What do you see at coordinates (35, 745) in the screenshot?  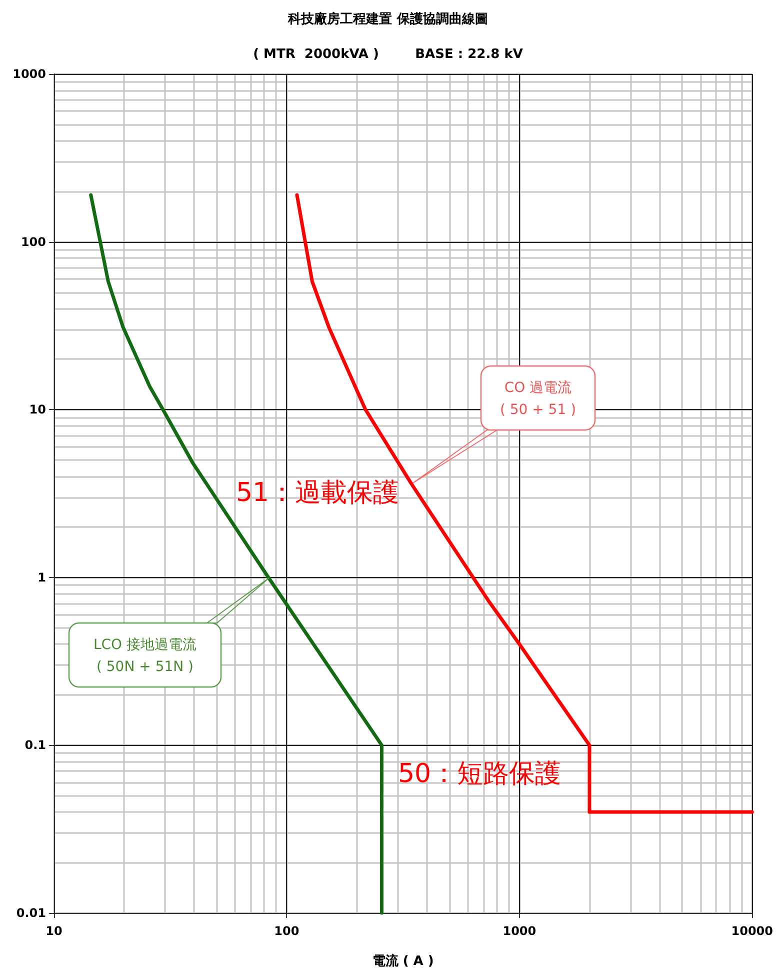 I see `y-tick-label: 0.1` at bounding box center [35, 745].